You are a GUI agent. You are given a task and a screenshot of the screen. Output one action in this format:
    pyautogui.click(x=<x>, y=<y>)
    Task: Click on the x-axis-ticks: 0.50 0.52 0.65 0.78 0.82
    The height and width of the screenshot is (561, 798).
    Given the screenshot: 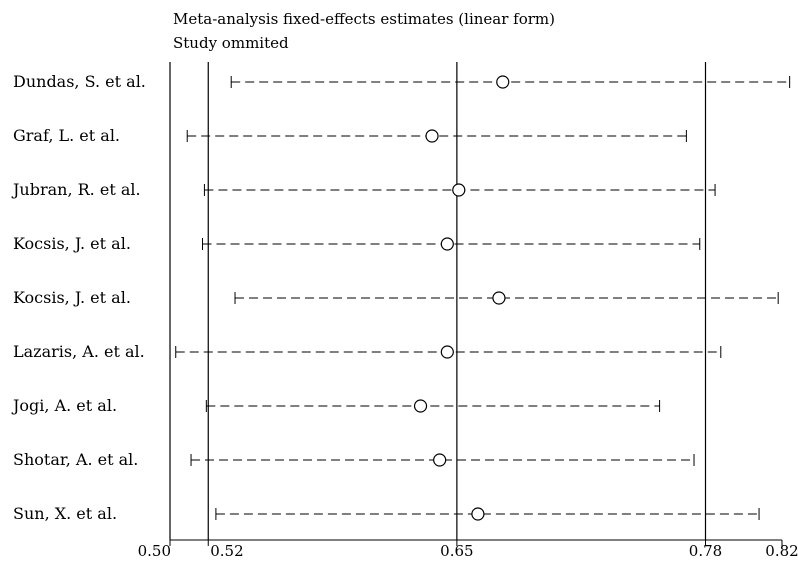 What is the action you would take?
    pyautogui.click(x=468, y=550)
    